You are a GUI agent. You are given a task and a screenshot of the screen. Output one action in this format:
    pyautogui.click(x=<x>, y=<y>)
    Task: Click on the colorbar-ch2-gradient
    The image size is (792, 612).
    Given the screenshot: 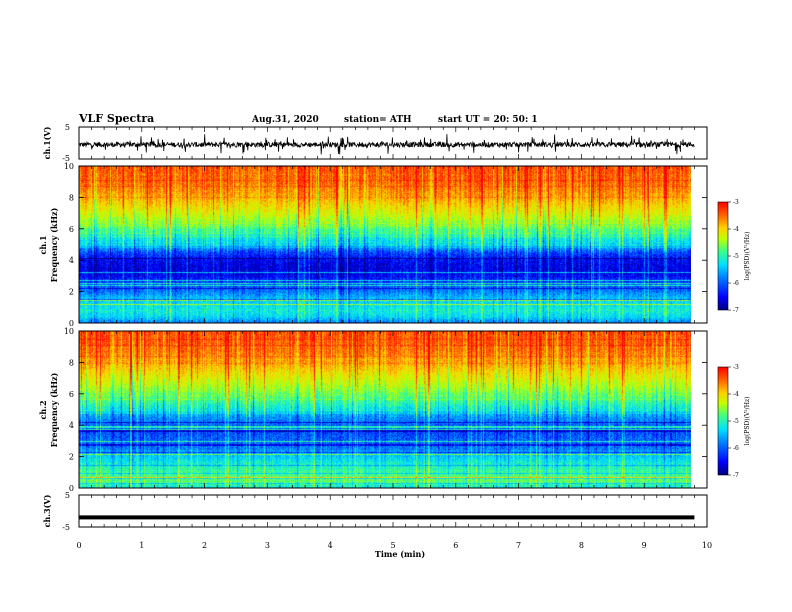 What is the action you would take?
    pyautogui.click(x=723, y=421)
    